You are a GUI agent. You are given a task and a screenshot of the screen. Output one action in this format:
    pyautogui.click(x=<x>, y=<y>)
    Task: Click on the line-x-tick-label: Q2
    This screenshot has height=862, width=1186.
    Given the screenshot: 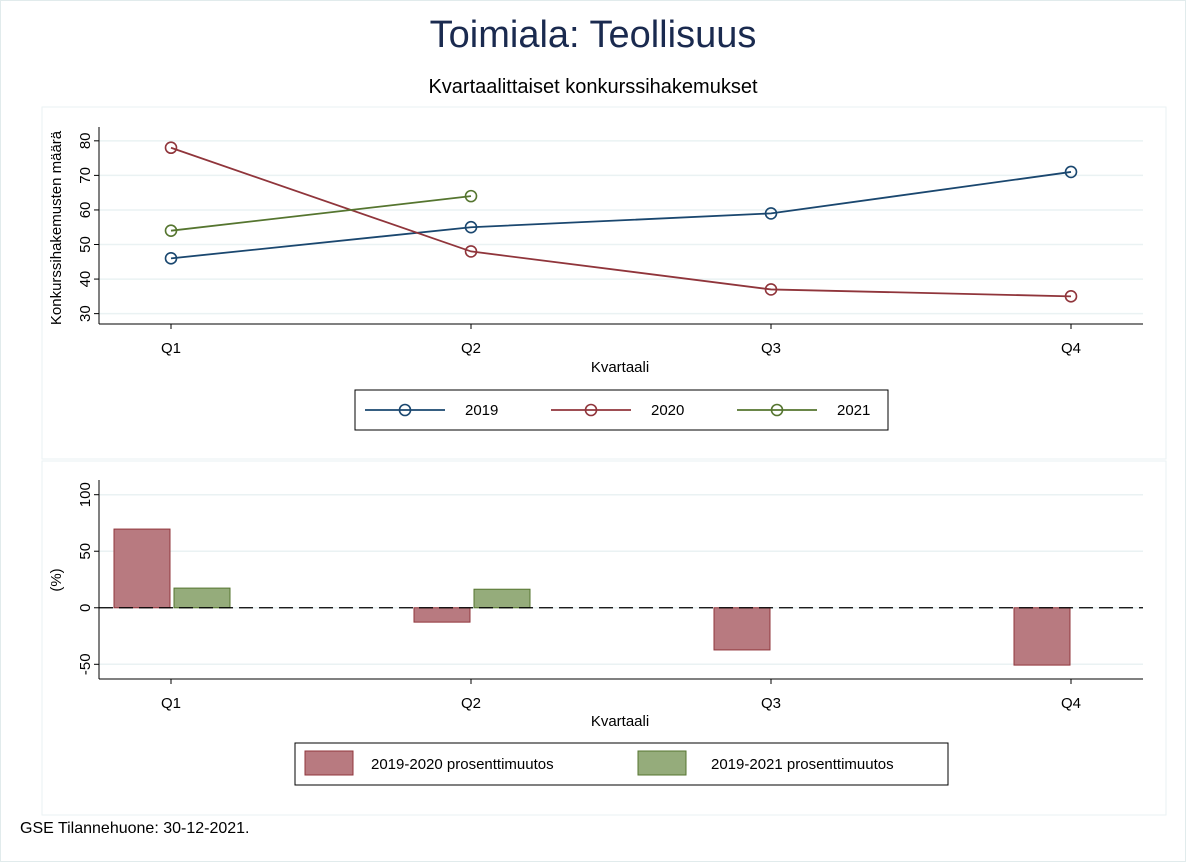 What is the action you would take?
    pyautogui.click(x=471, y=348)
    